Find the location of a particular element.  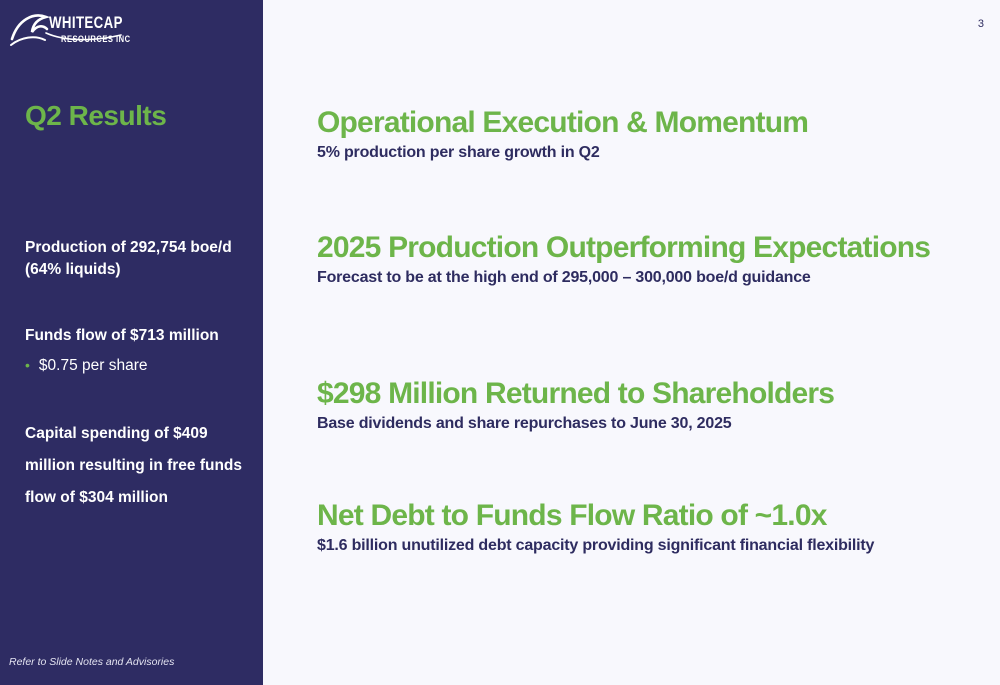

funds-flow-bullet-row: • $0.75 per share is located at coordinates (139, 366).